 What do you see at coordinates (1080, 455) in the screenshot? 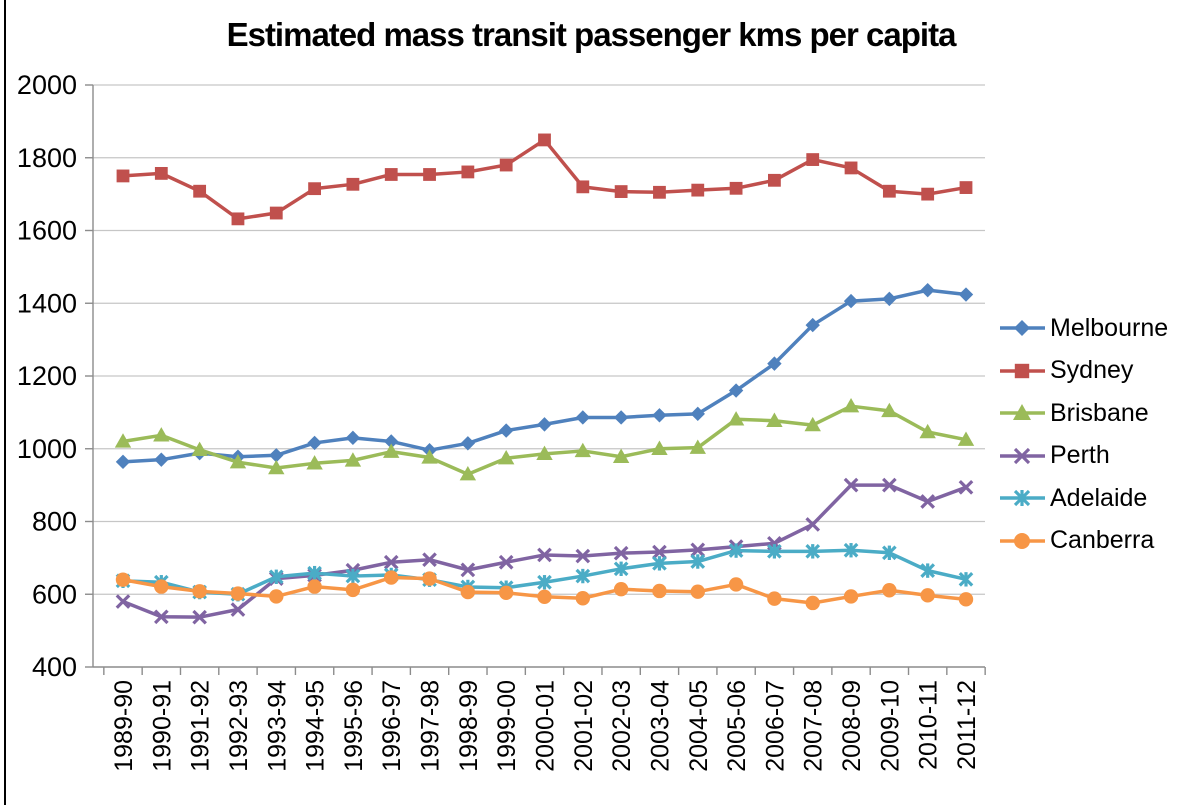
I see `legend-item-label: Perth` at bounding box center [1080, 455].